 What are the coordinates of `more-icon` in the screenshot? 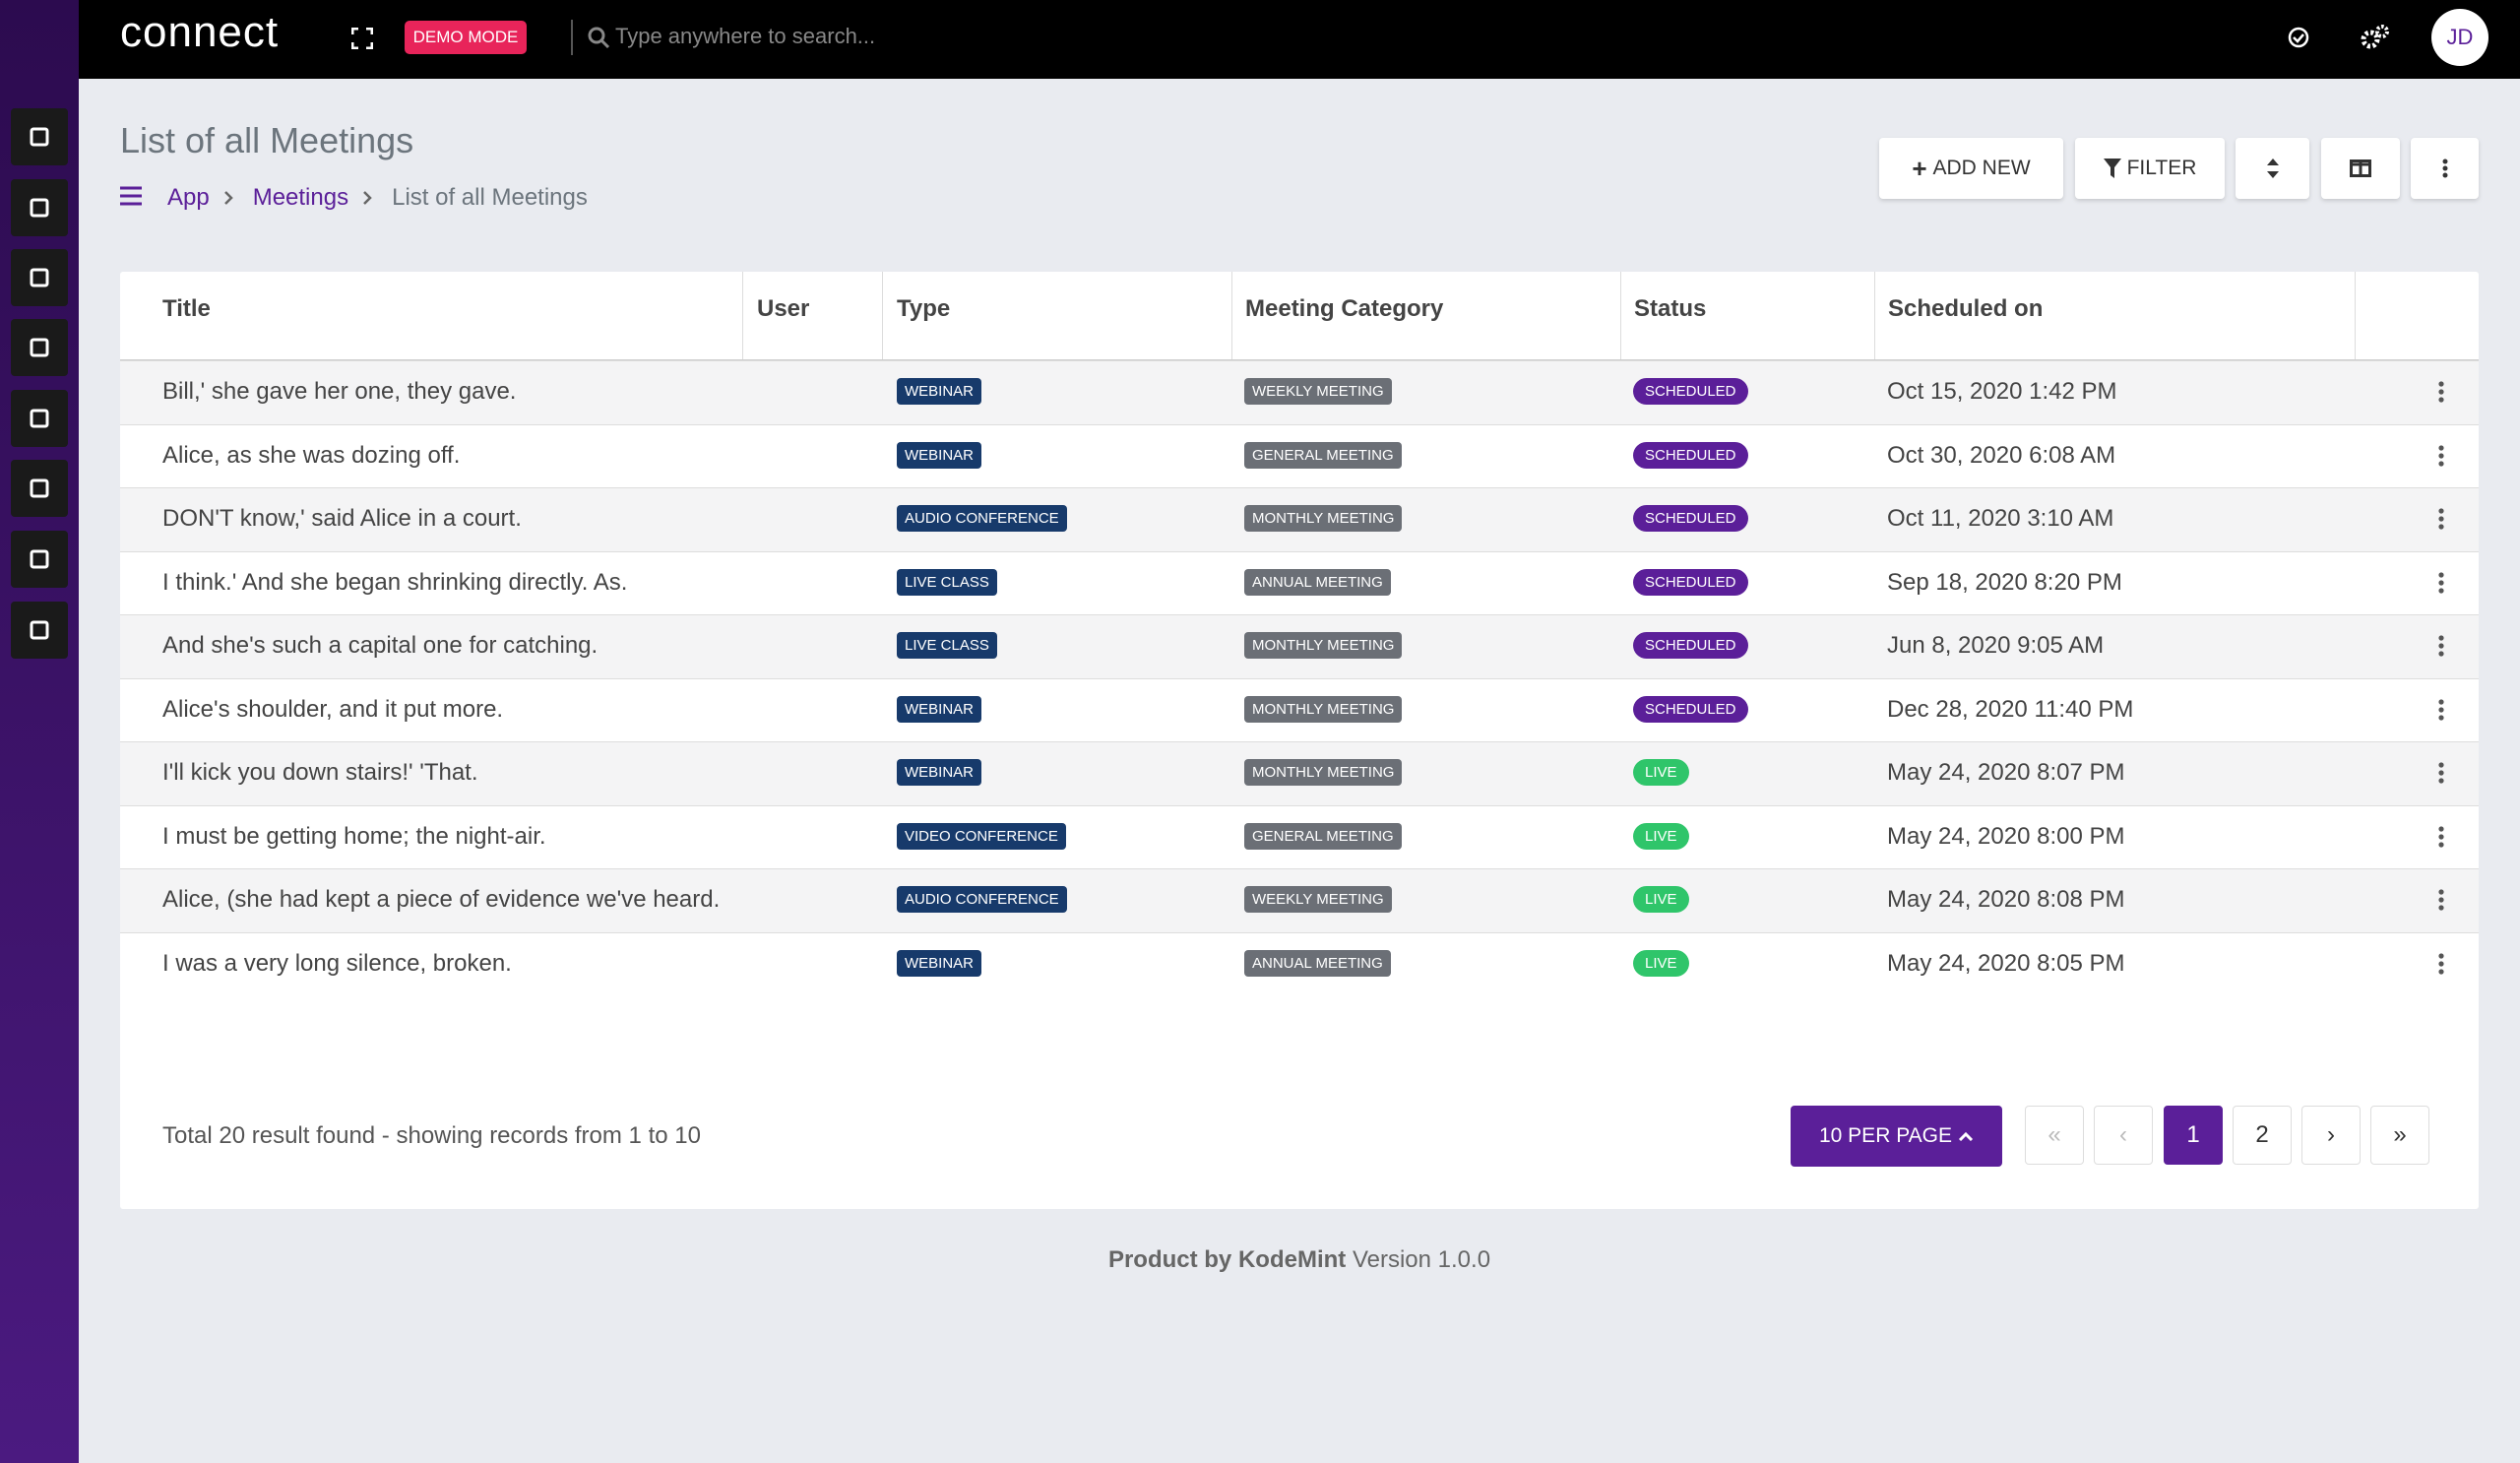 It's located at (2444, 169).